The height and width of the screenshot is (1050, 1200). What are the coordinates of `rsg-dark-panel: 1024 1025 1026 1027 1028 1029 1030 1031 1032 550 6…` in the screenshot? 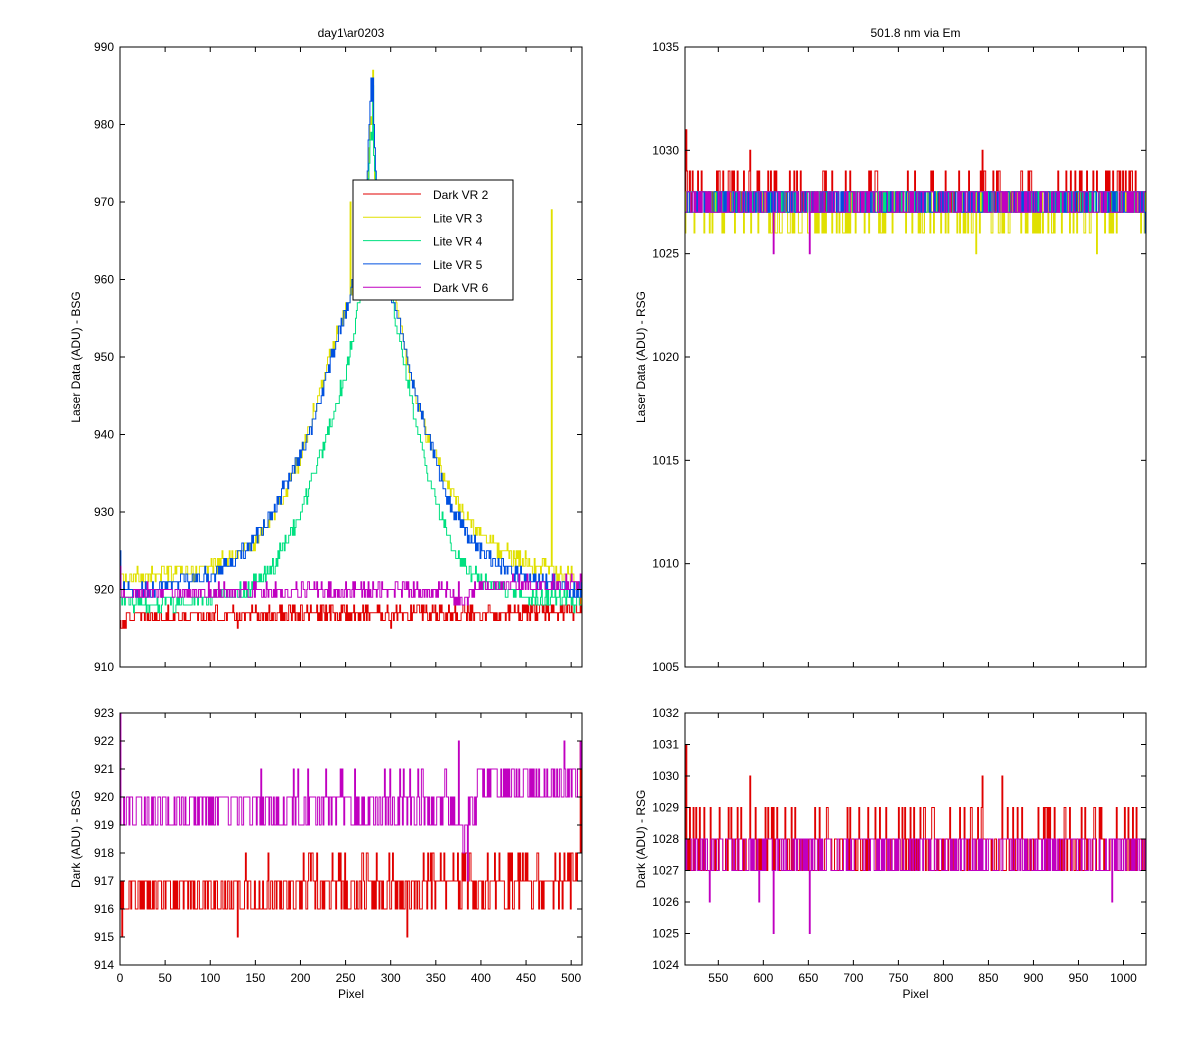 It's located at (890, 853).